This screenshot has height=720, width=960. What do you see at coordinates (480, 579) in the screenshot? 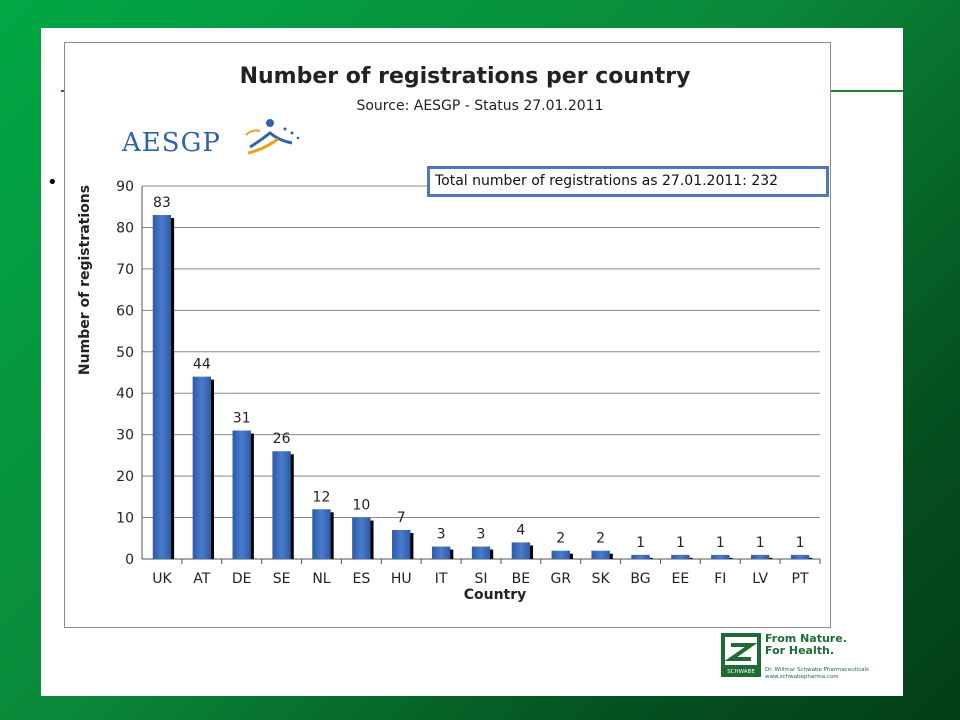
I see `x-tick-label: SI` at bounding box center [480, 579].